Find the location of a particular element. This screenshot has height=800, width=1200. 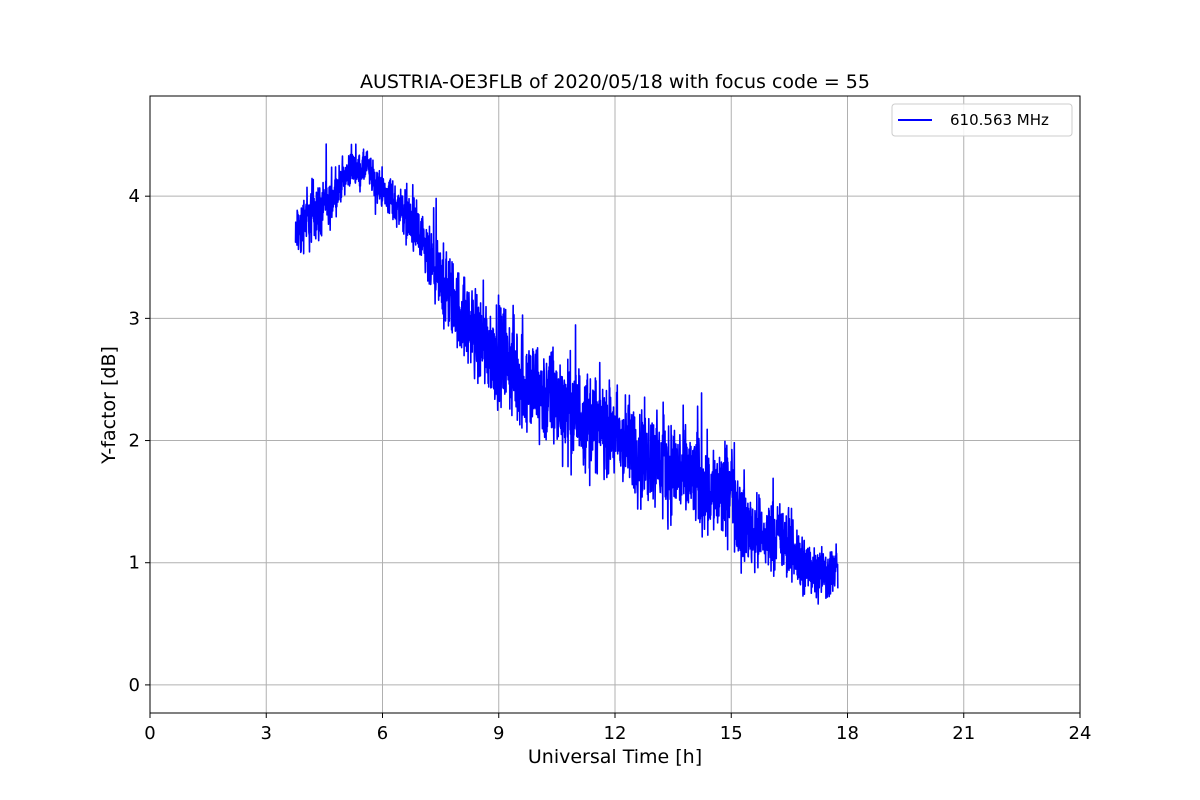

x-axis-ticks: 0 3 6 9 12 15 18 21 24 is located at coordinates (617, 728).